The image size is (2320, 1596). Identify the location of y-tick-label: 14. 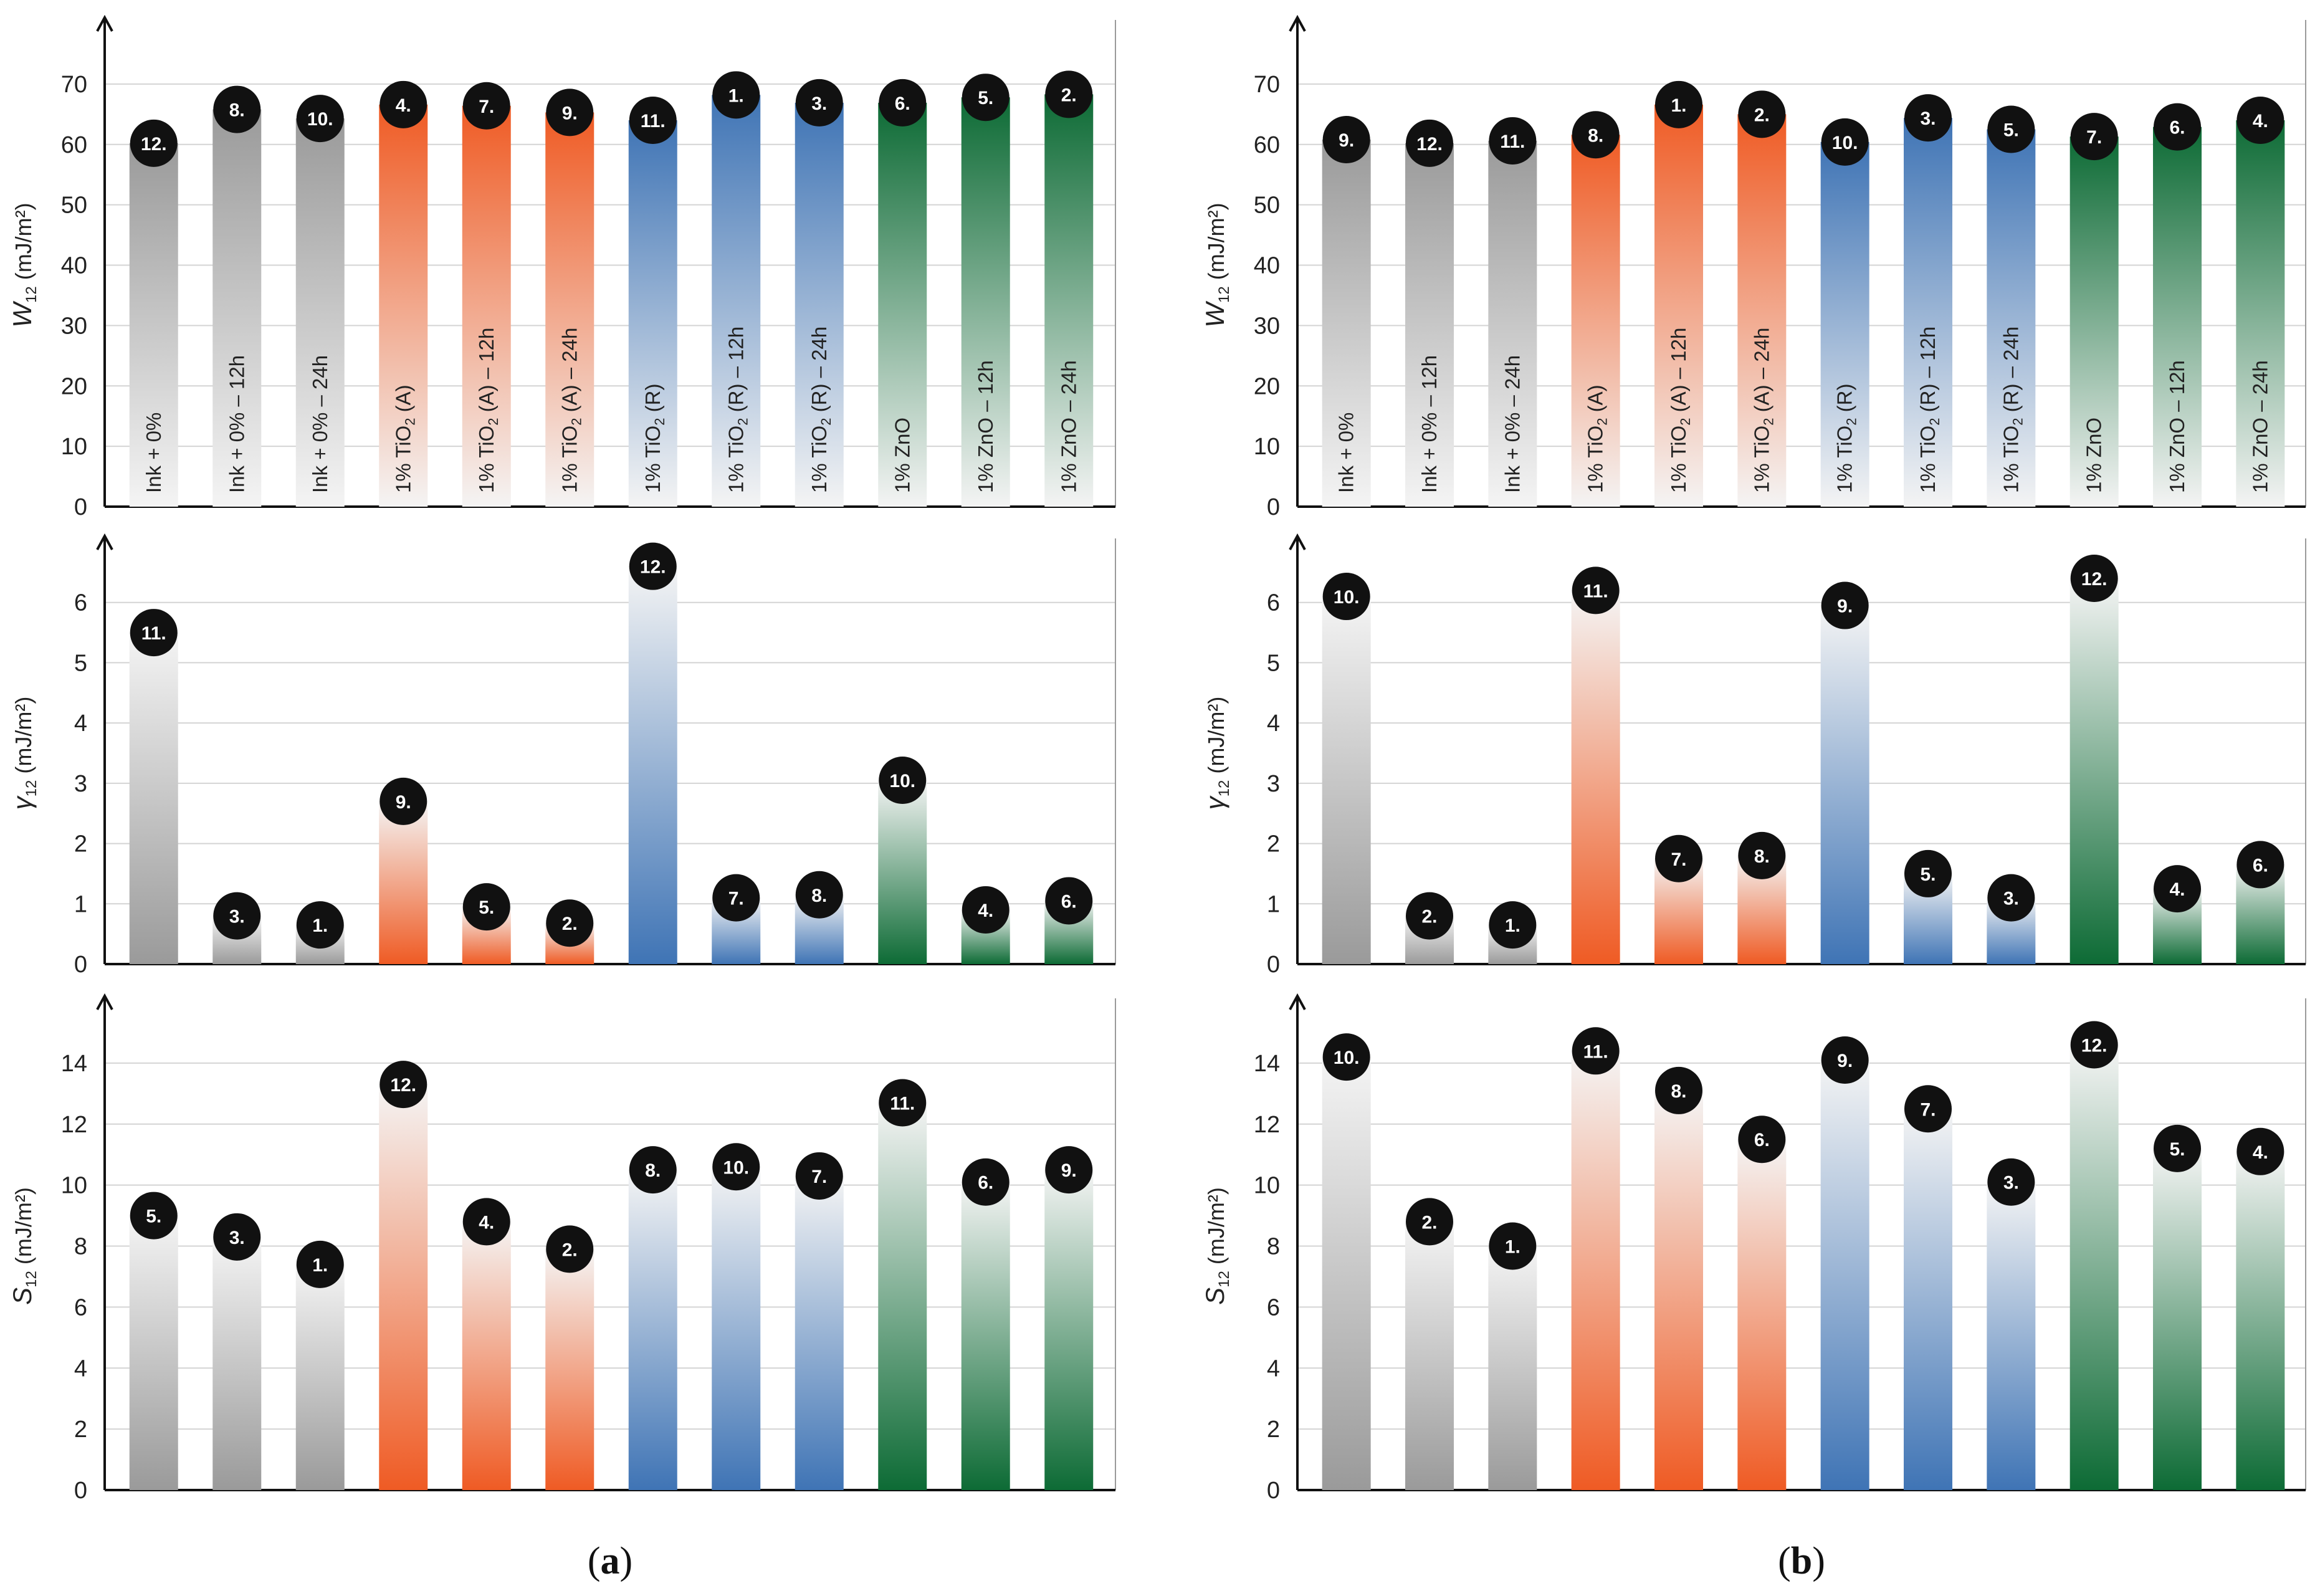
(74, 1064).